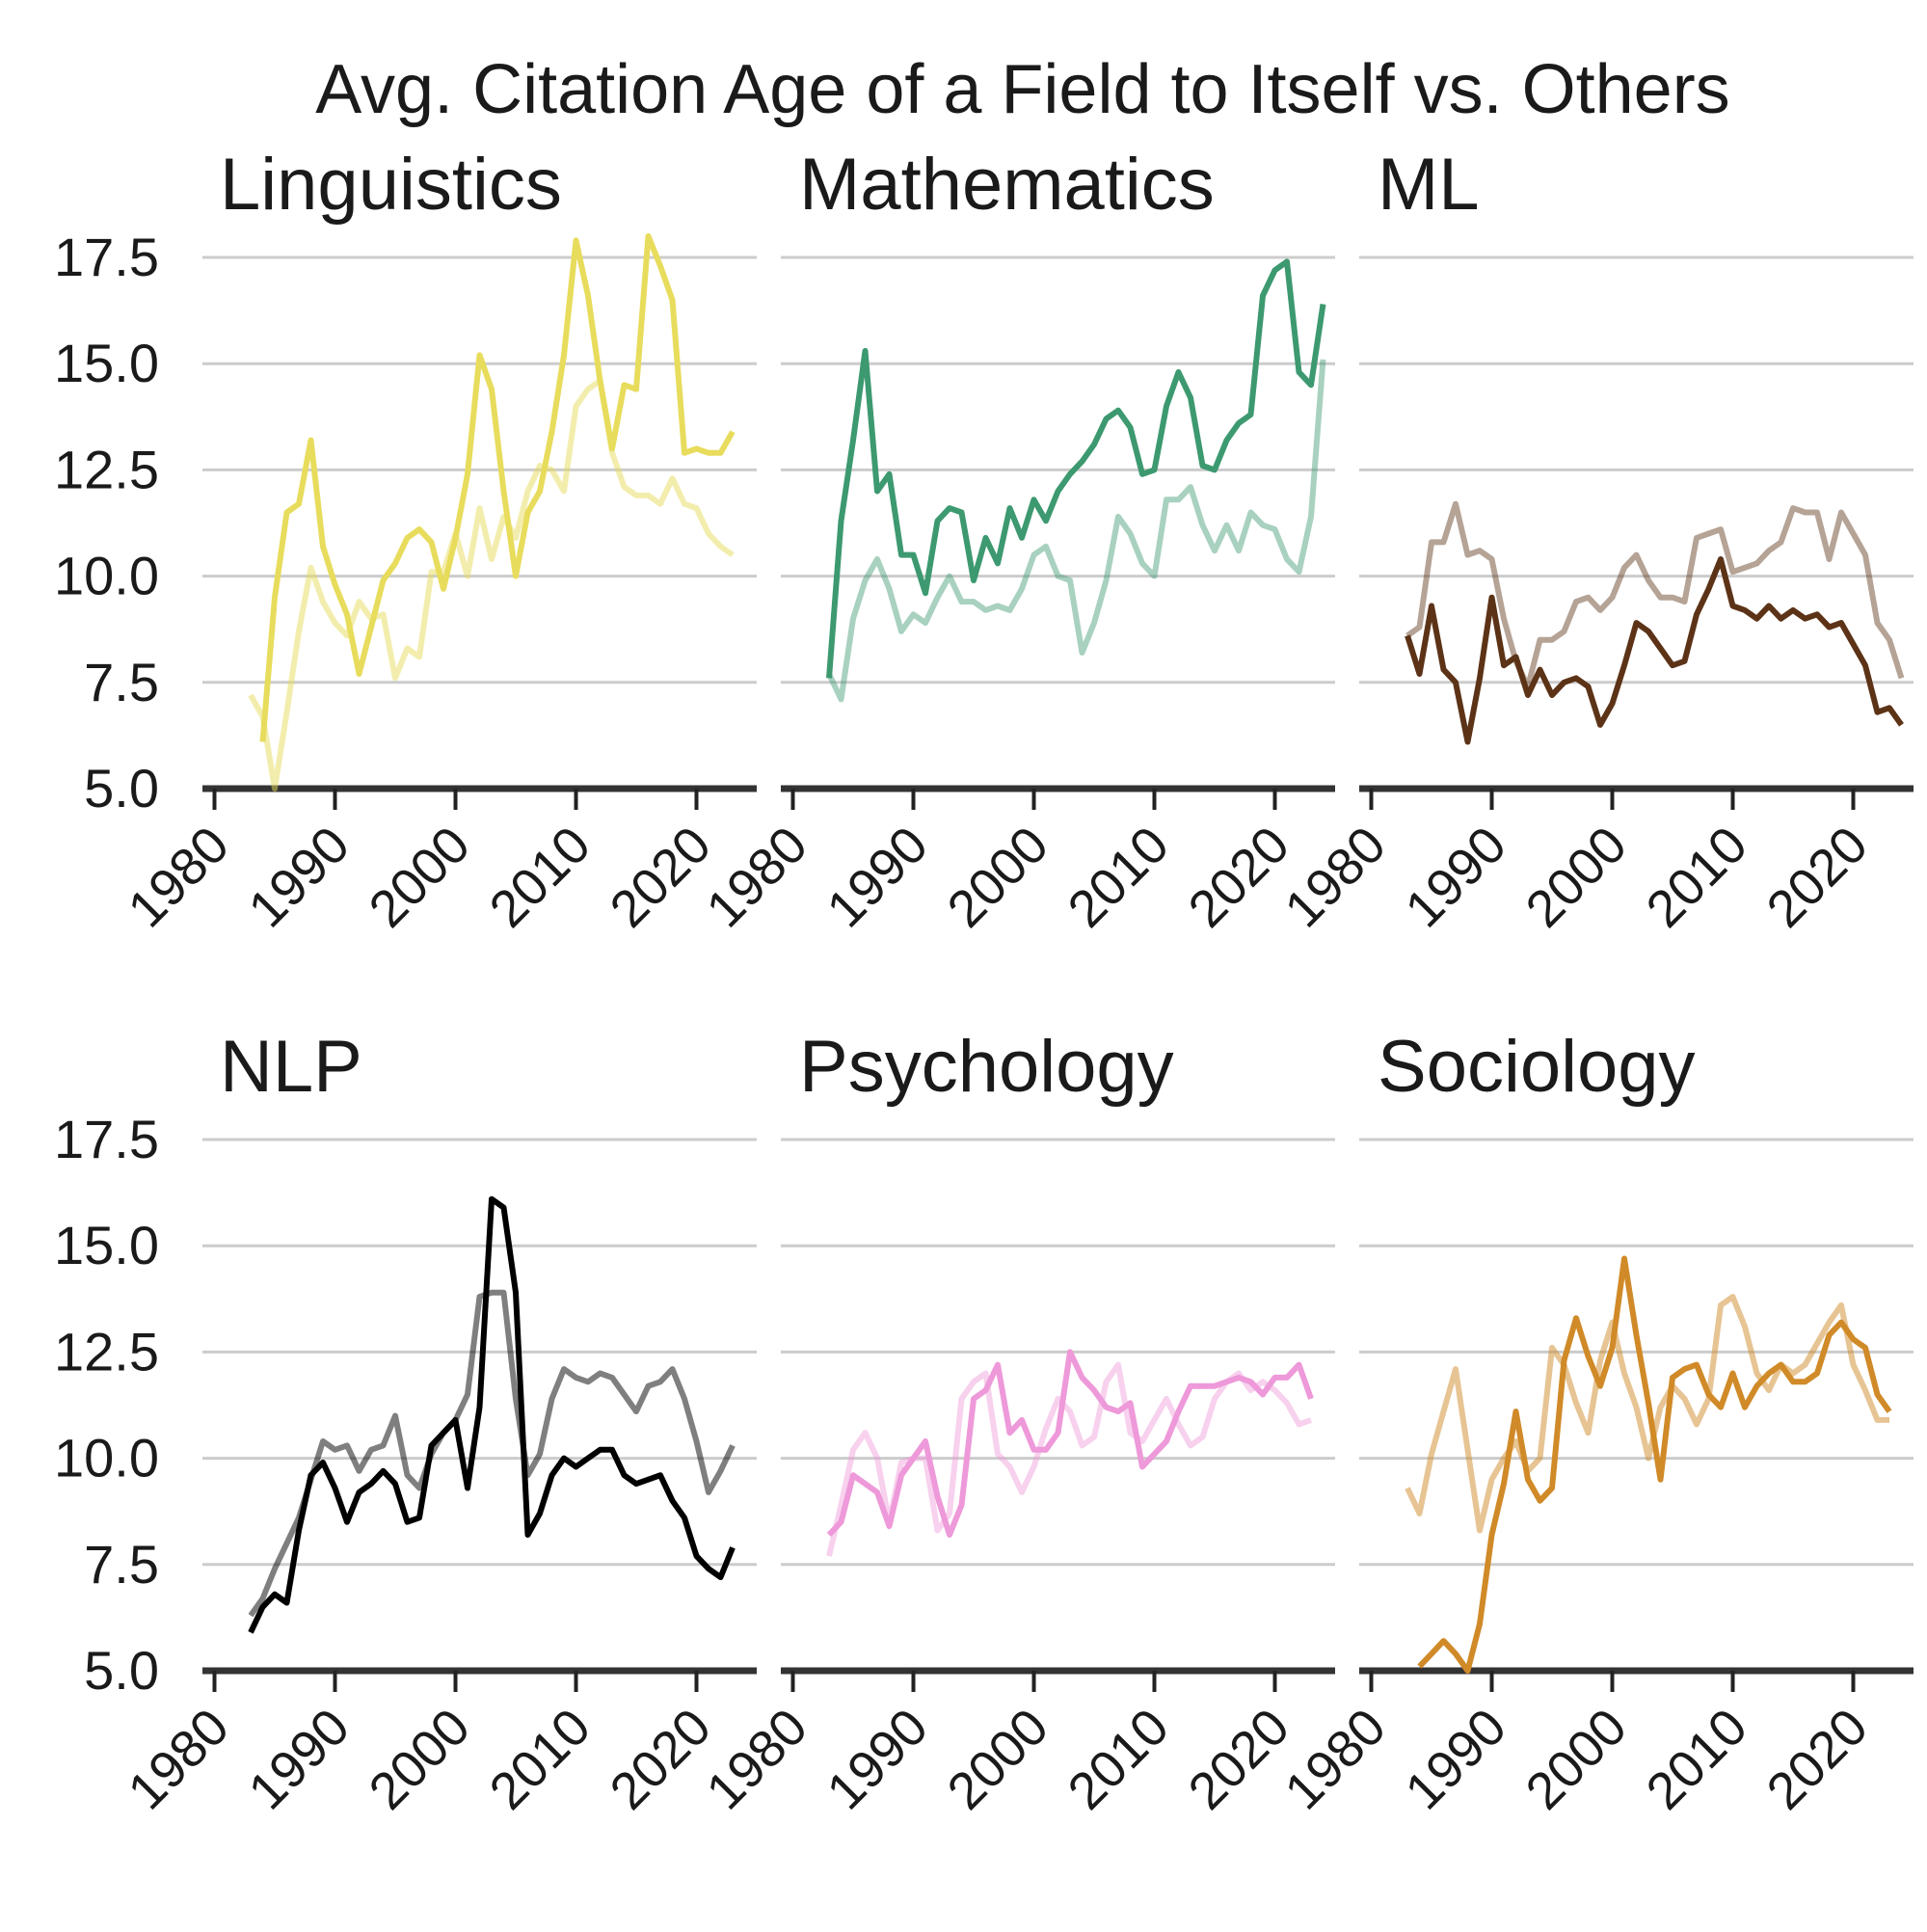 The height and width of the screenshot is (1932, 1927). I want to click on panel-title: Sociology, so click(1537, 1067).